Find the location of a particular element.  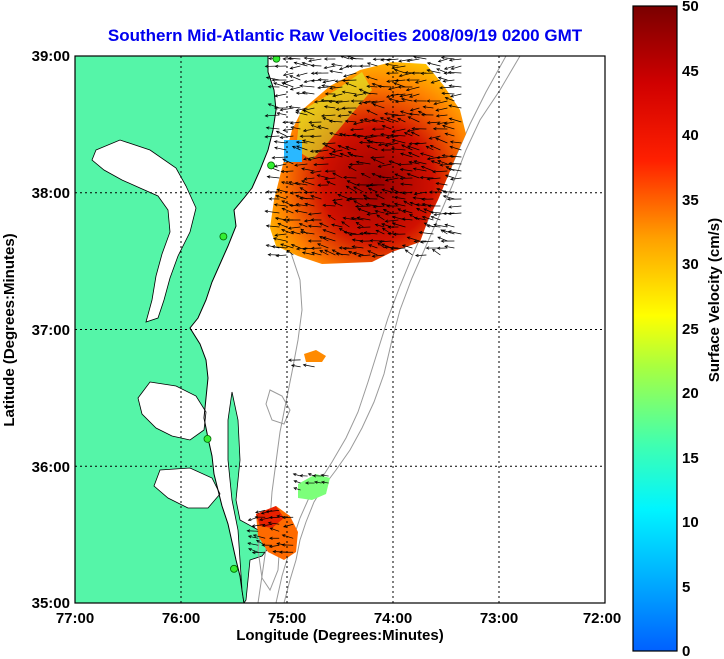

colorbar-tick-label: 30 is located at coordinates (690, 264).